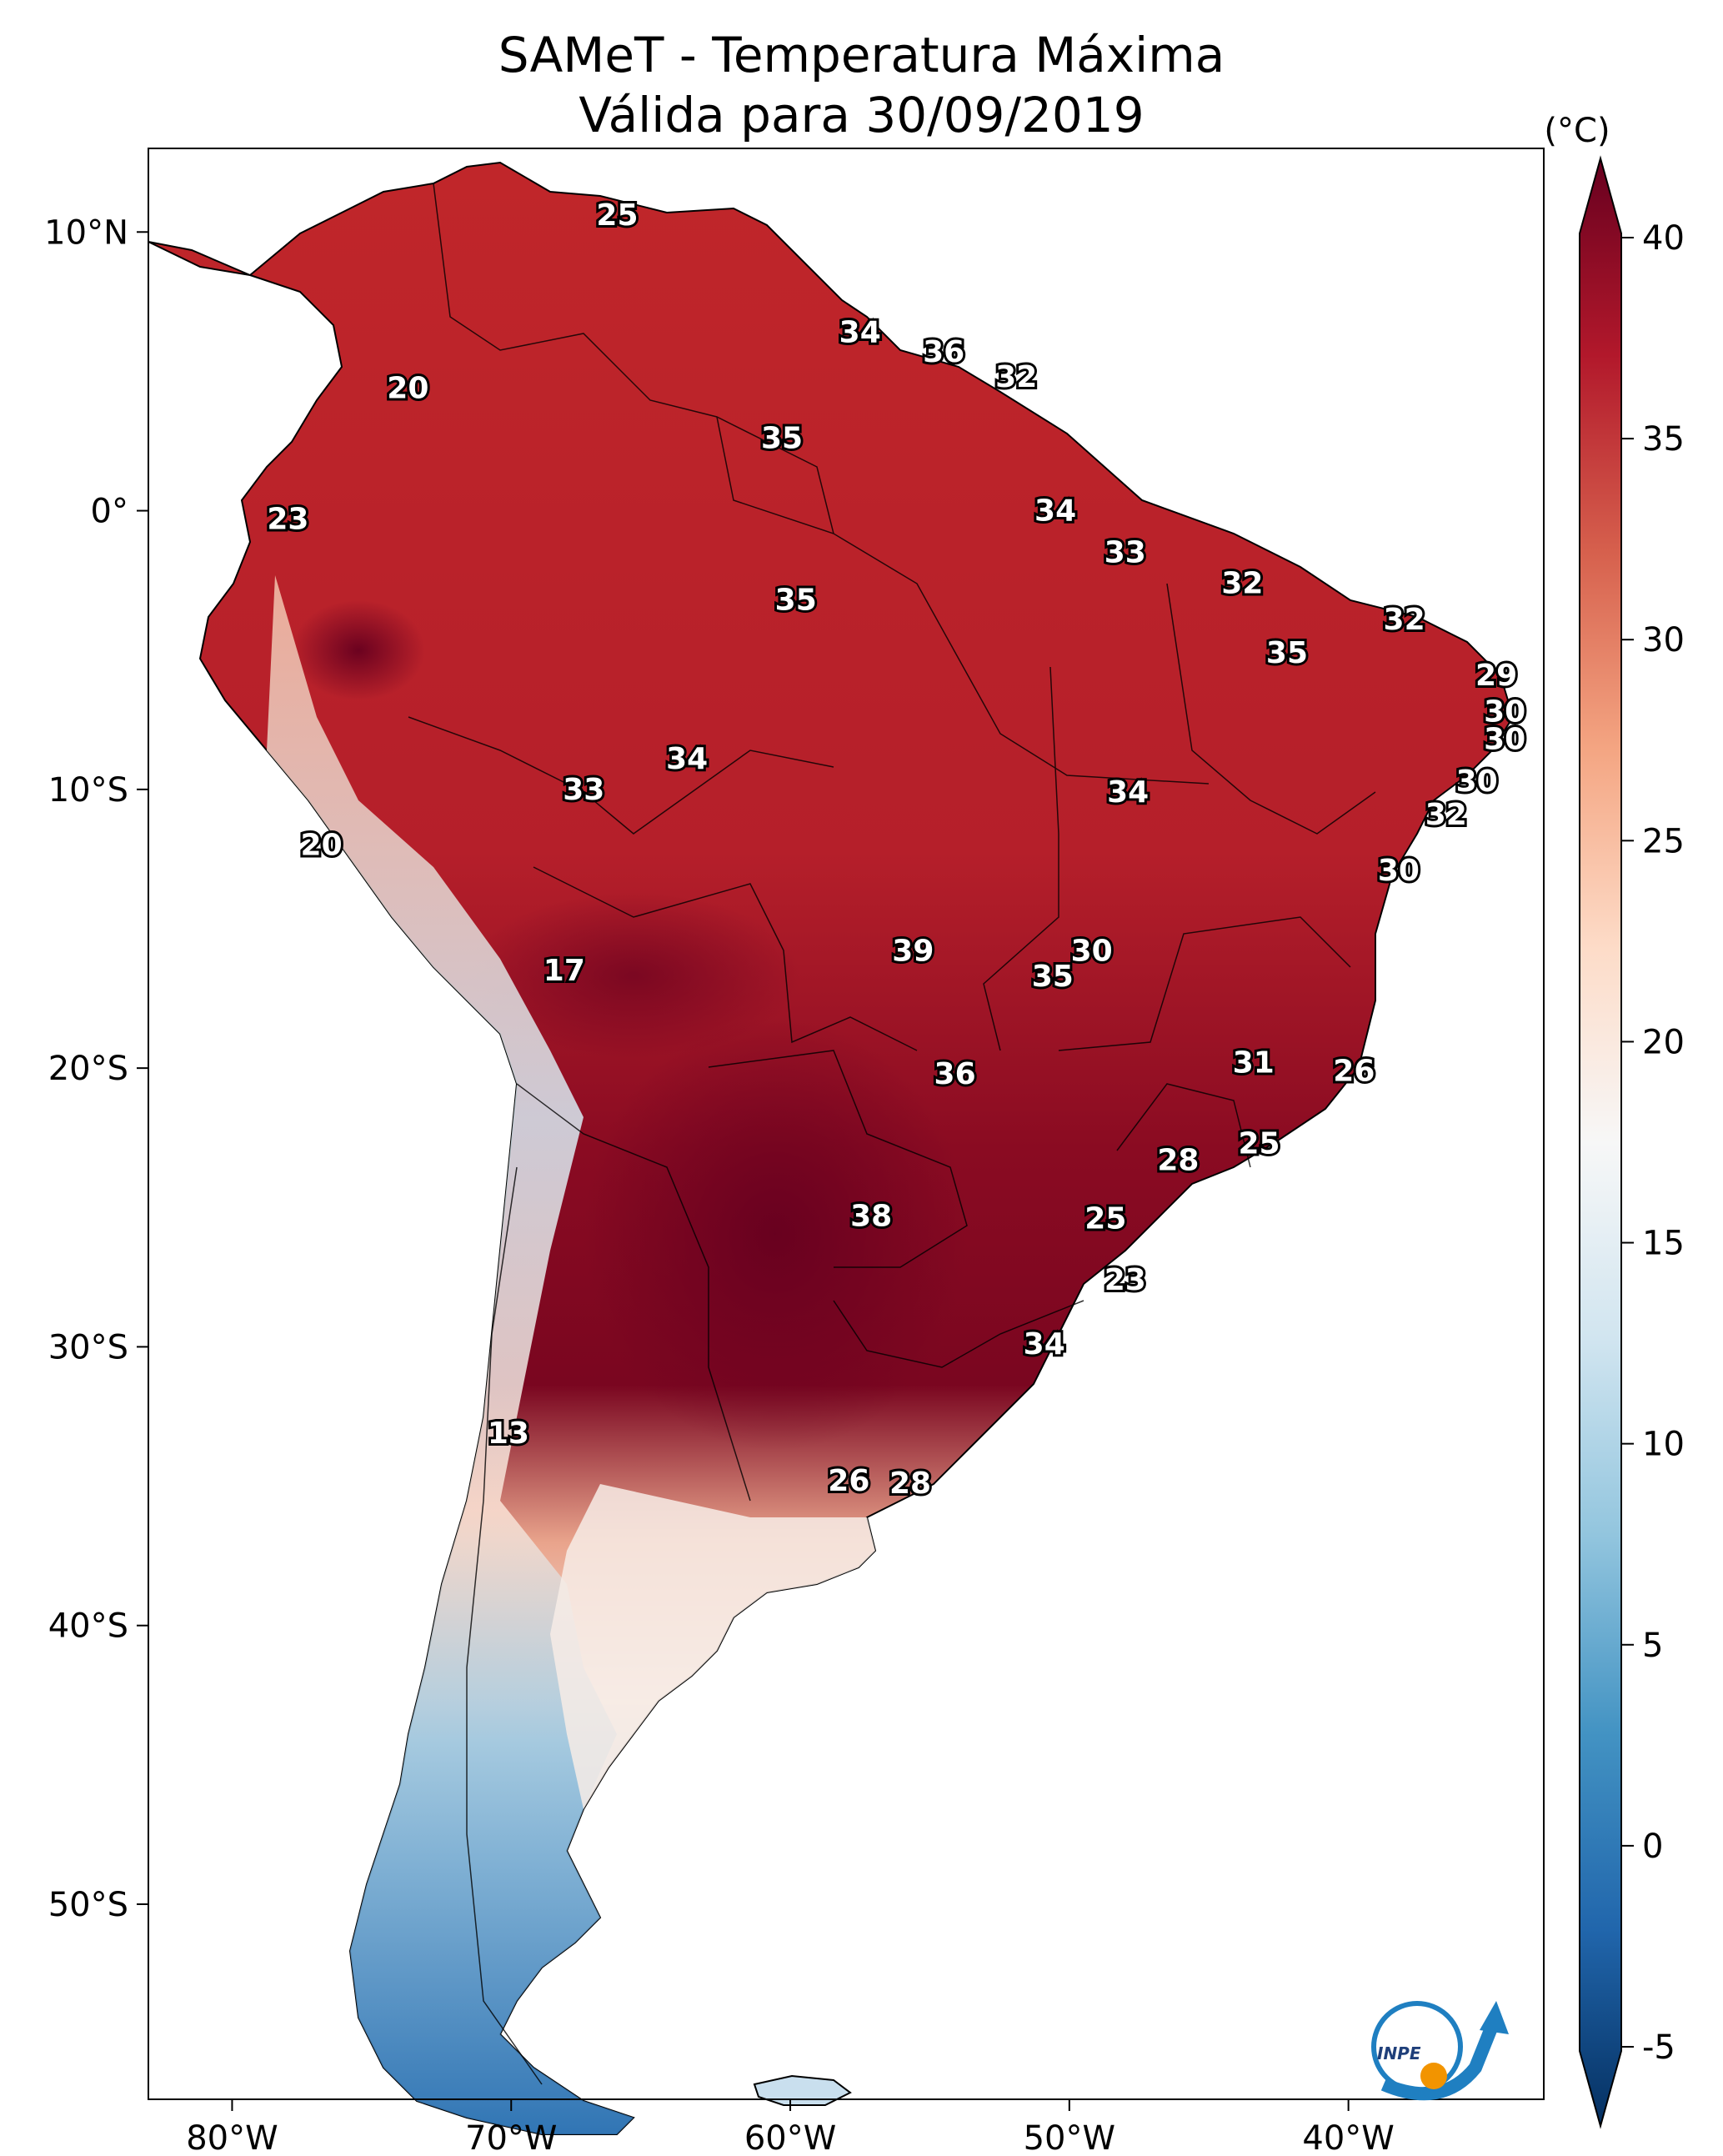 The image size is (1723, 2156). Describe the element at coordinates (1600, 1142) in the screenshot. I see `colorbar-body` at that location.